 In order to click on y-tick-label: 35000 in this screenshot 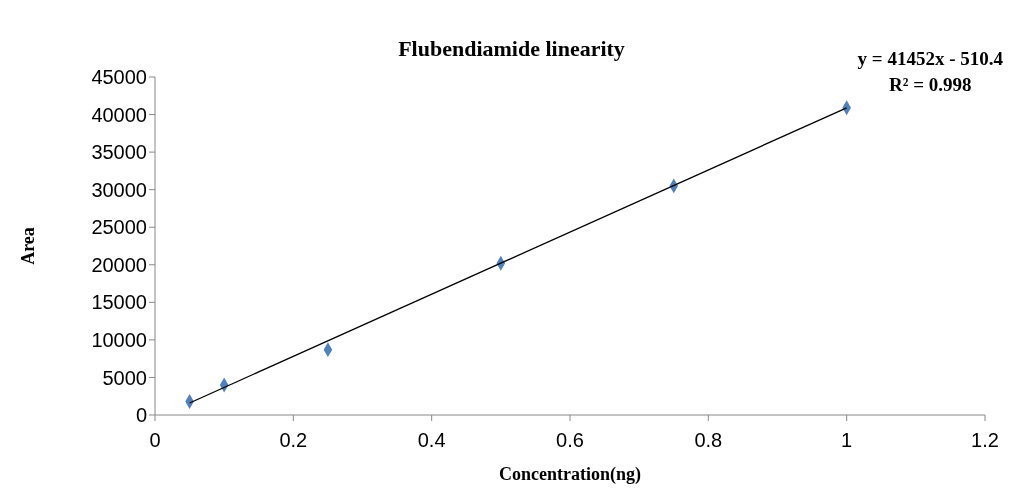, I will do `click(119, 152)`.